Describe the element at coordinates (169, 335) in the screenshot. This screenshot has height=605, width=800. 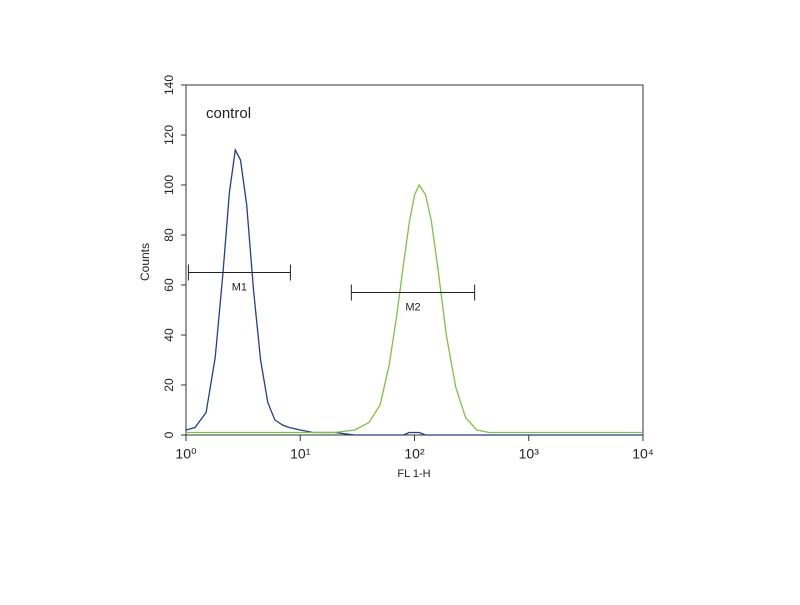
I see `y-tick-label: 40` at that location.